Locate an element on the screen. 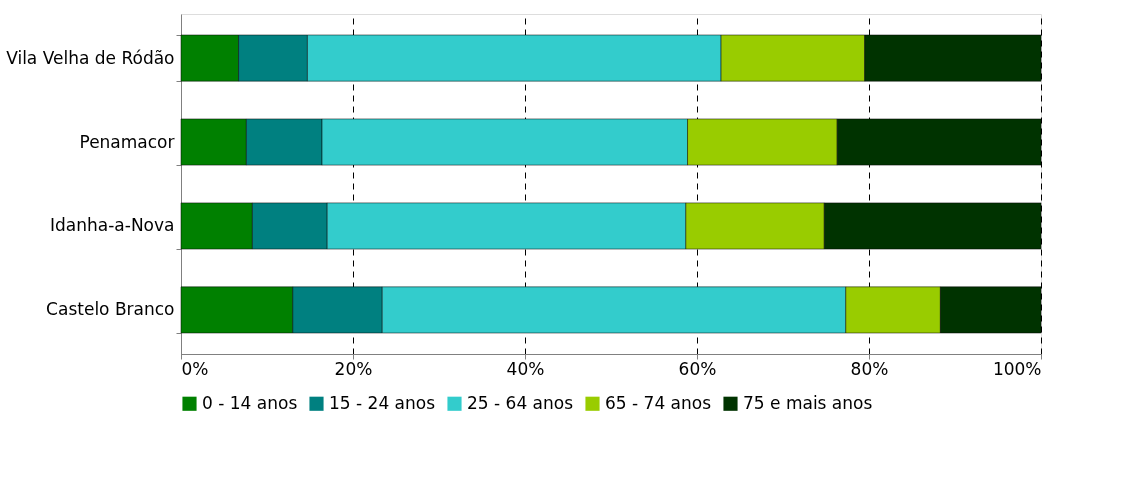  legend-label: 0 - 14 anos is located at coordinates (250, 402).